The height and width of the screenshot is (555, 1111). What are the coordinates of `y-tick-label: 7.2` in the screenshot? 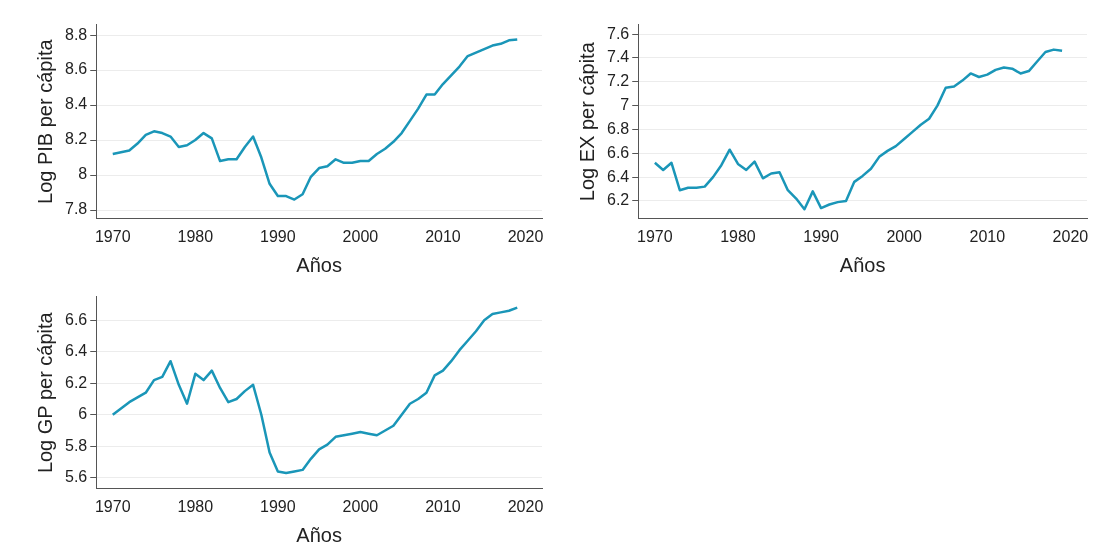 It's located at (618, 81).